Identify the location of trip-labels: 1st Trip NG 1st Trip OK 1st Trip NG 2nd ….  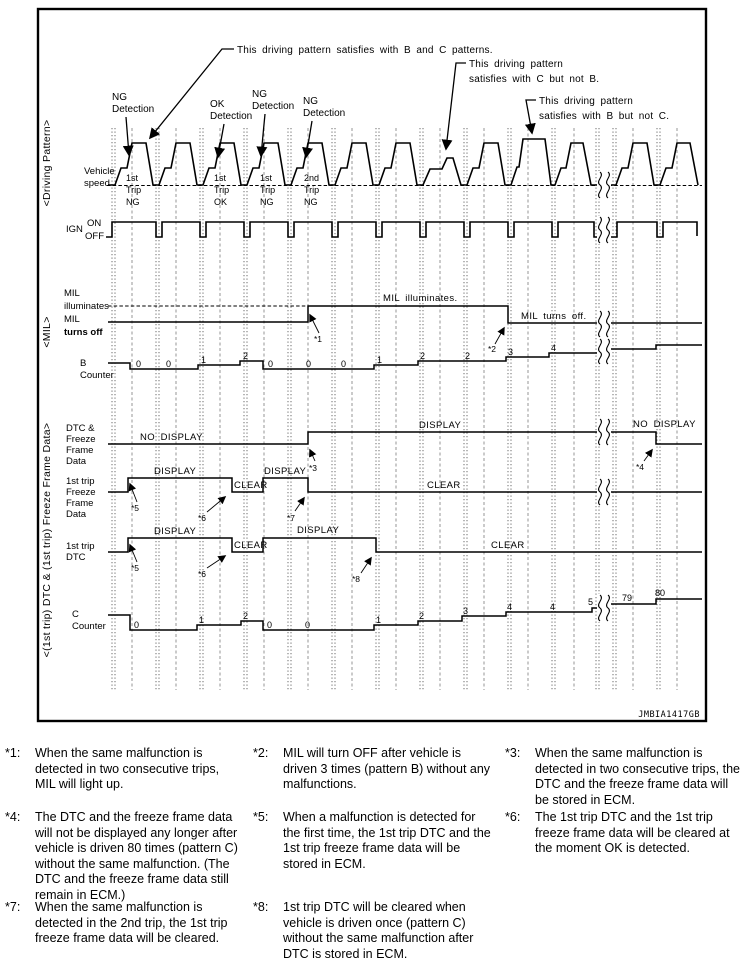
(222, 190).